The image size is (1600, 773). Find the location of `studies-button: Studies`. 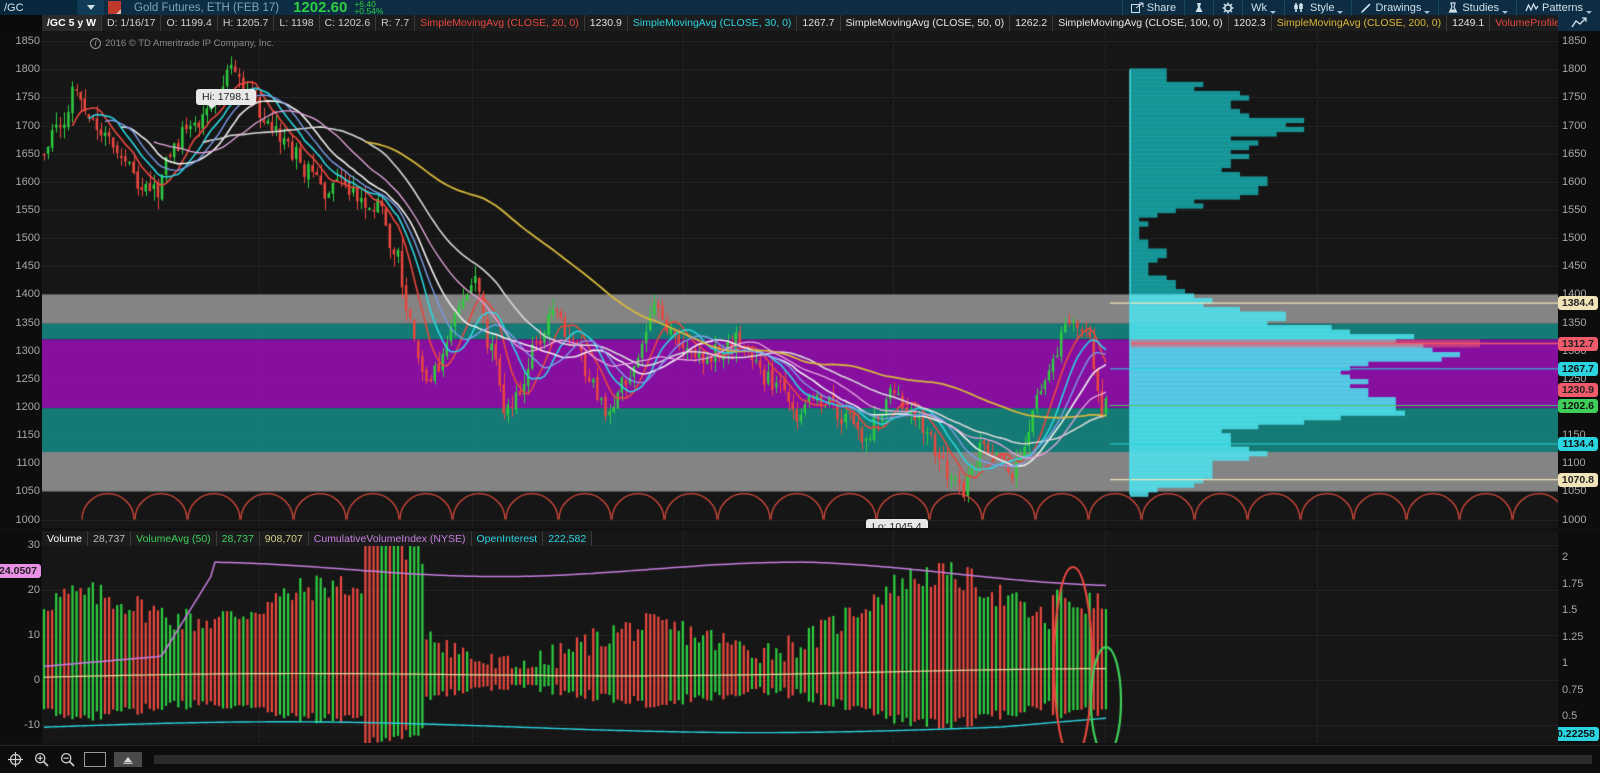

studies-button: Studies is located at coordinates (1477, 7).